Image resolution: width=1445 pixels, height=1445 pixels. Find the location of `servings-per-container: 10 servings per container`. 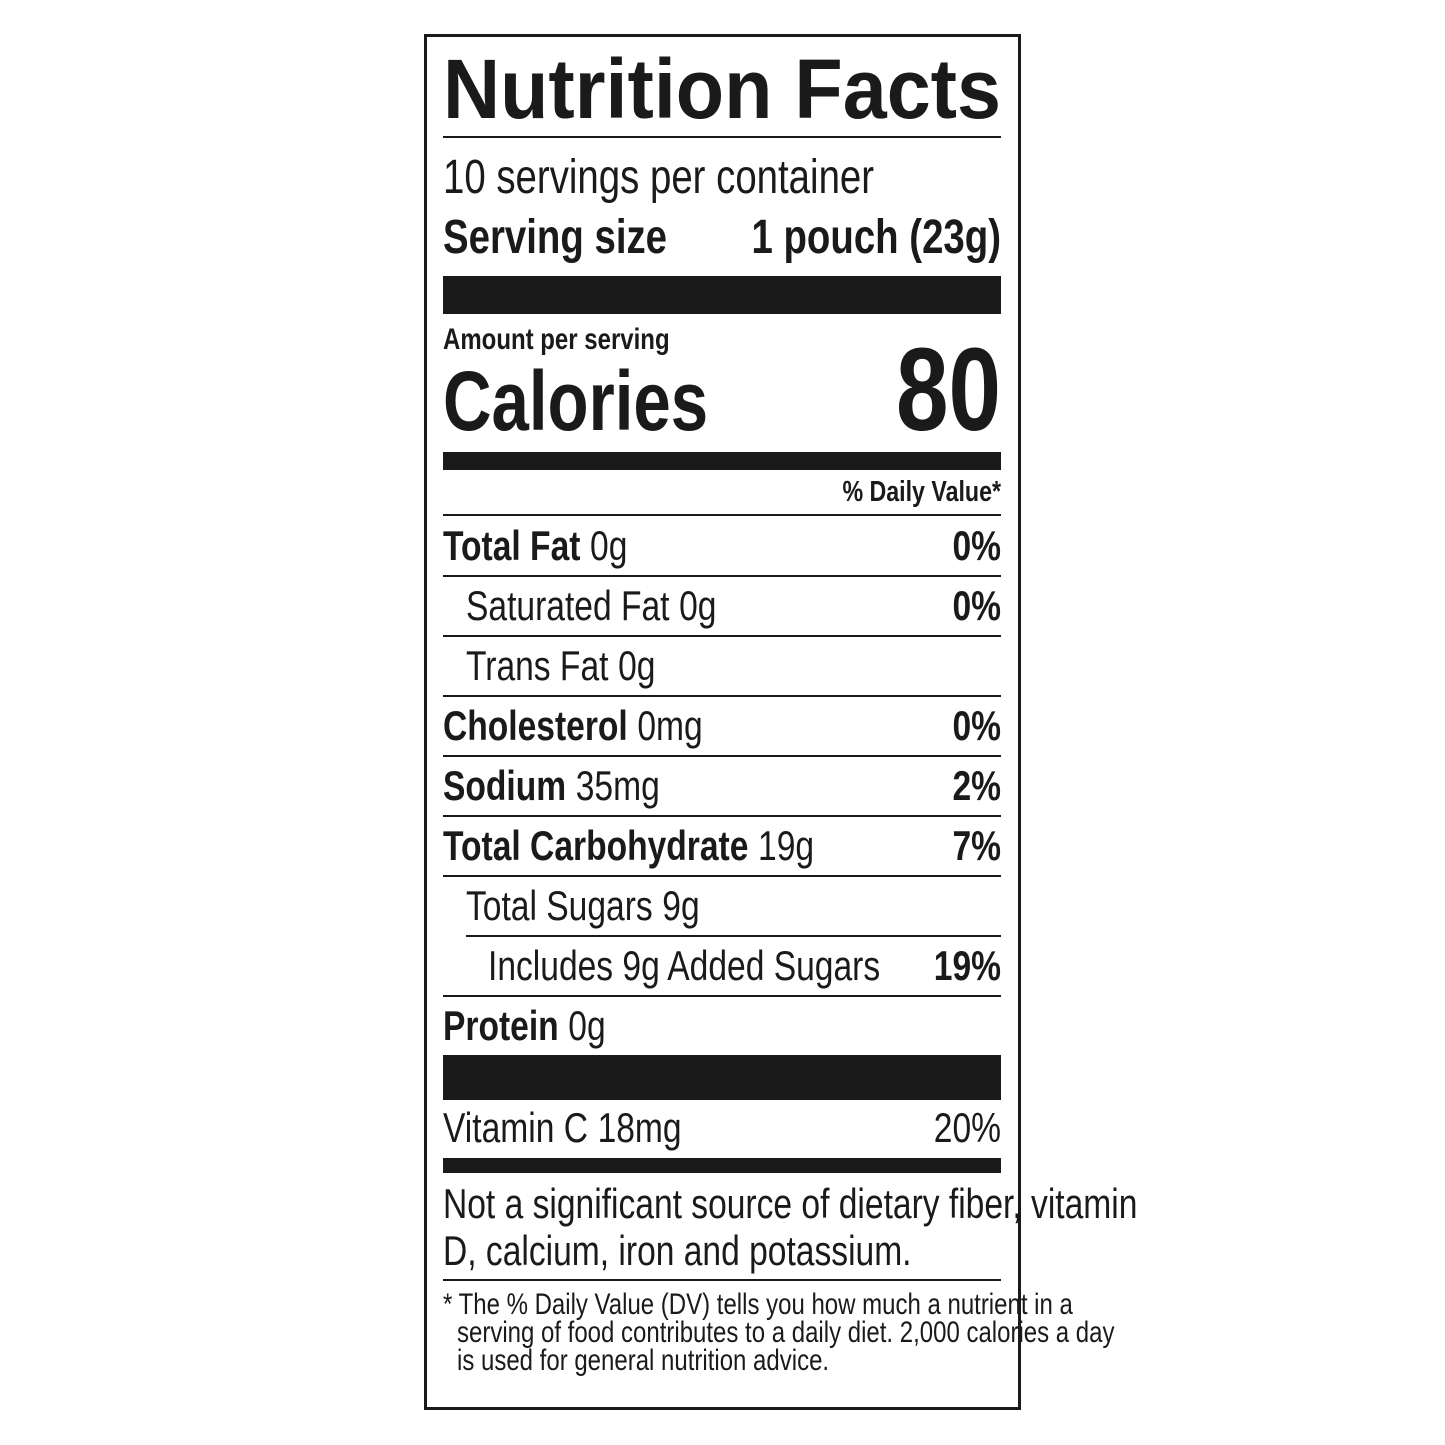

servings-per-container: 10 servings per container is located at coordinates (658, 177).